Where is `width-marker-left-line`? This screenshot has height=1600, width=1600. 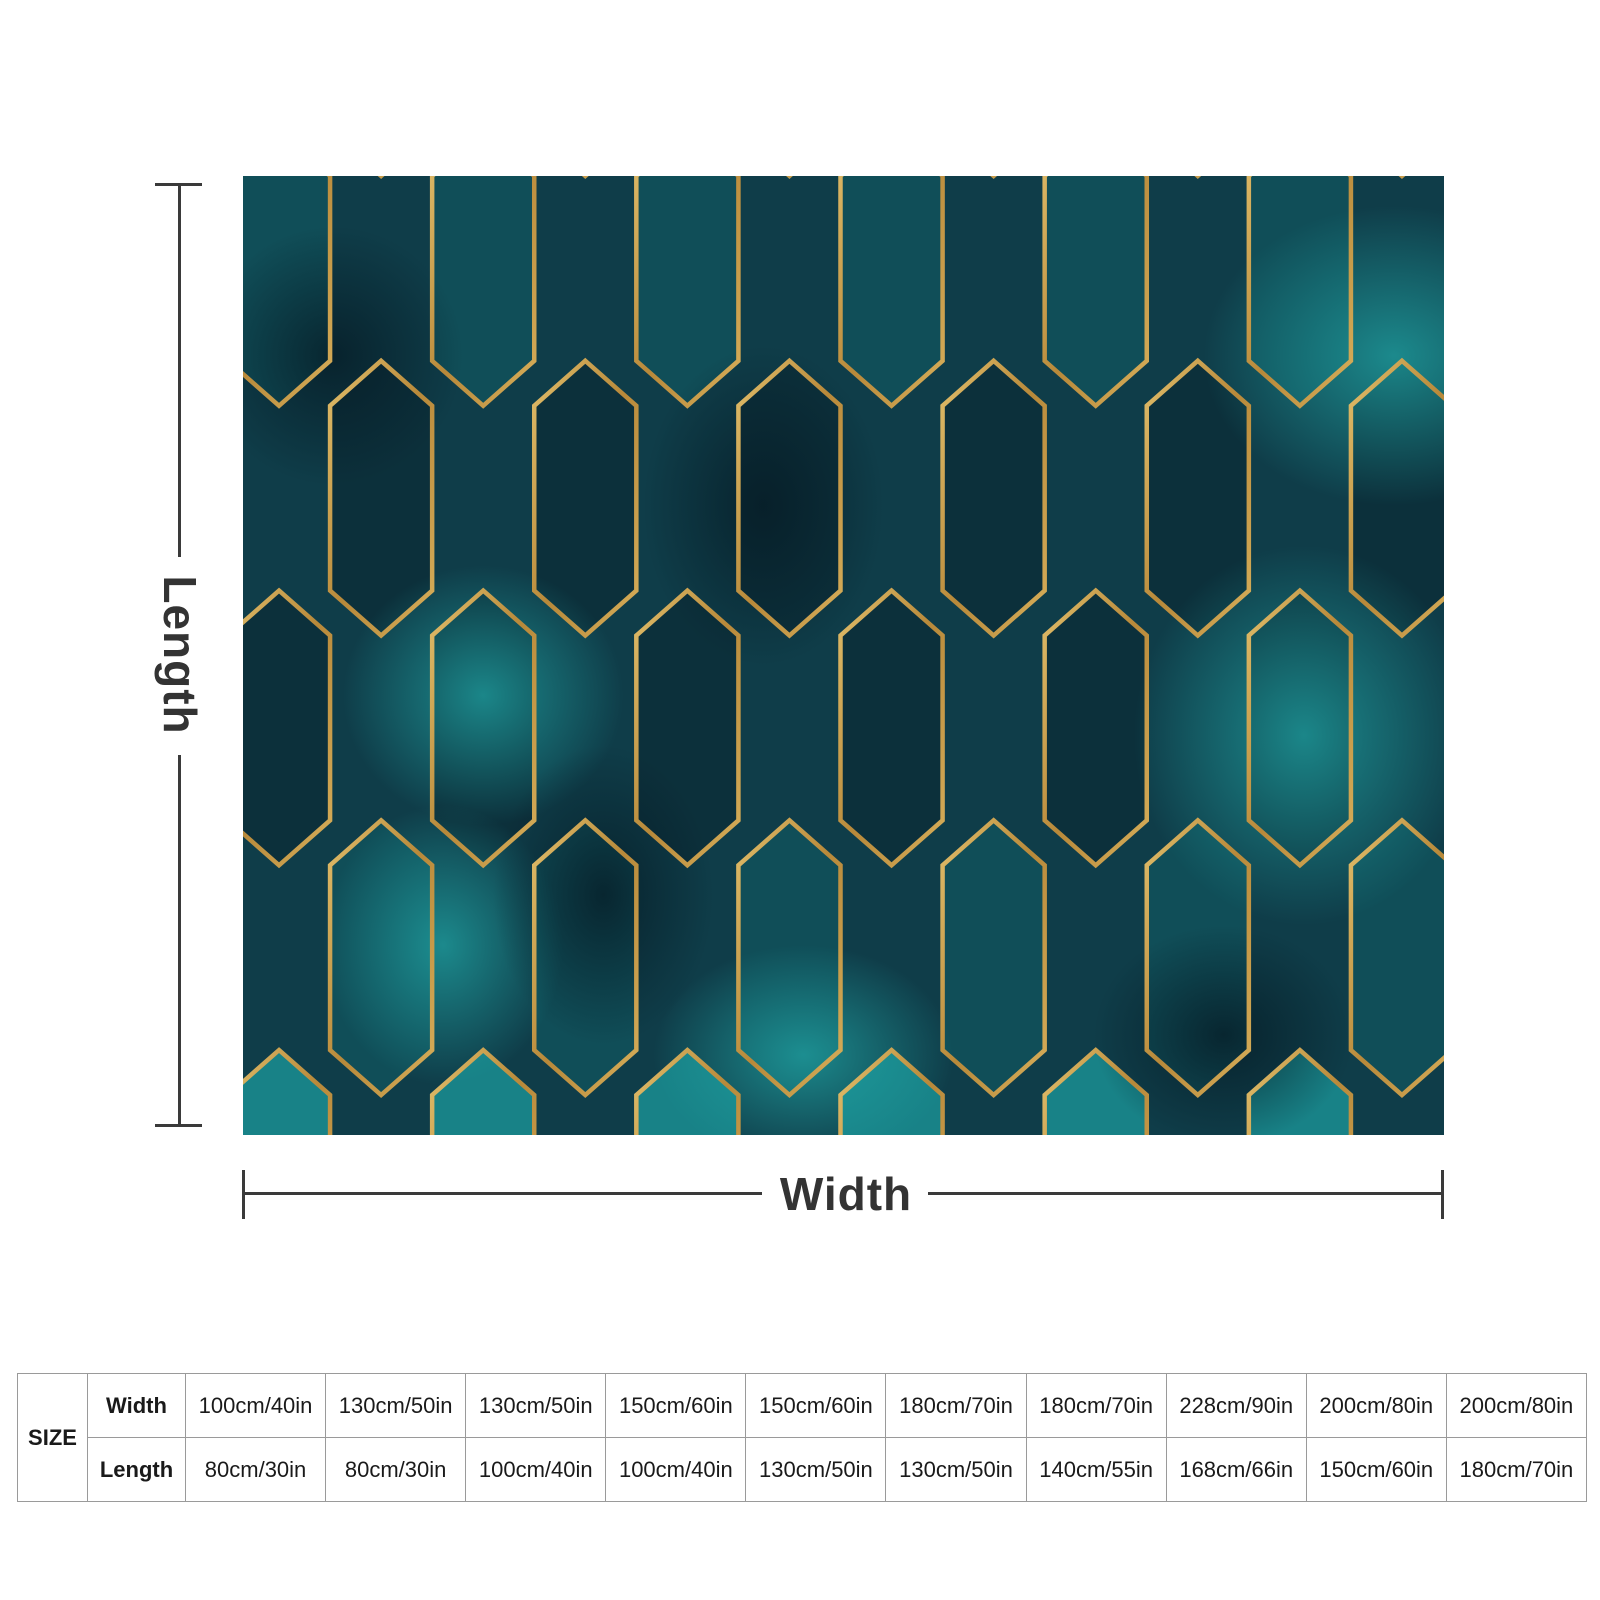 width-marker-left-line is located at coordinates (502, 1193).